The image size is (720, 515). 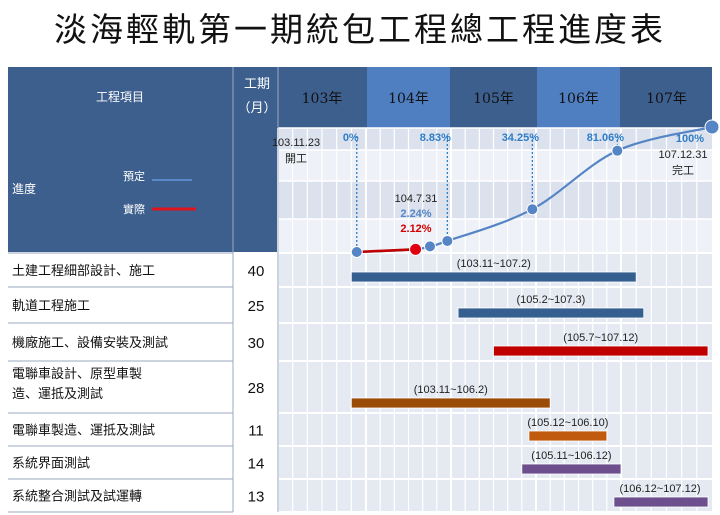 I want to click on legend-actual-label: 實際, so click(x=134, y=209).